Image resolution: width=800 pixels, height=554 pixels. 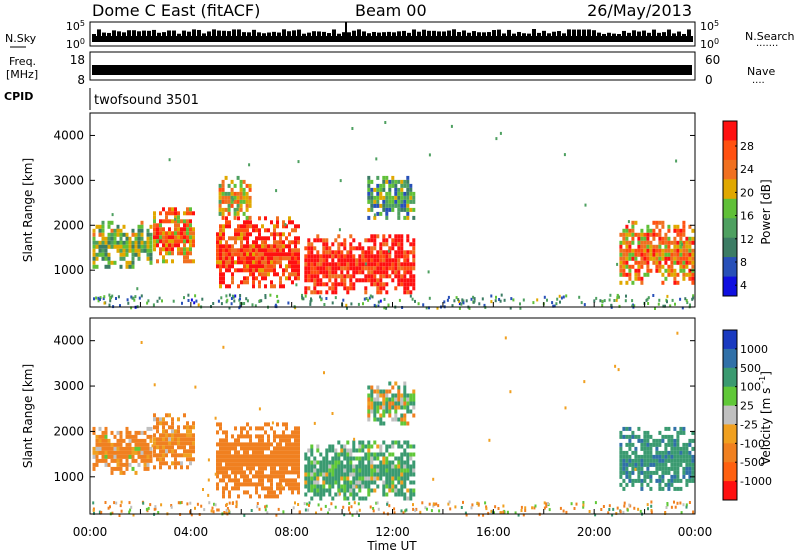 What do you see at coordinates (68, 386) in the screenshot?
I see `y-tick-label: 3000` at bounding box center [68, 386].